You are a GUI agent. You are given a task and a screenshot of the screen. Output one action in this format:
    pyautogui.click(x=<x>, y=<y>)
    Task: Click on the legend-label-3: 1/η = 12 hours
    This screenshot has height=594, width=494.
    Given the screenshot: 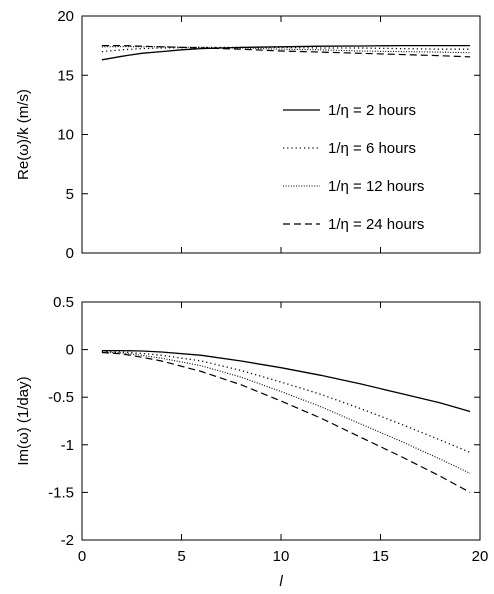 What is the action you would take?
    pyautogui.click(x=376, y=186)
    